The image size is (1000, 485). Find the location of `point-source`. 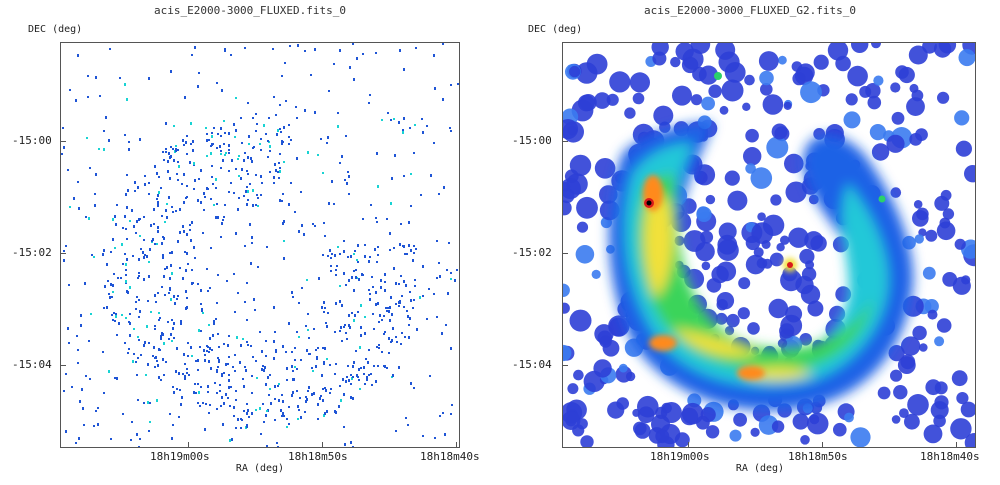

point-source is located at coordinates (790, 265).